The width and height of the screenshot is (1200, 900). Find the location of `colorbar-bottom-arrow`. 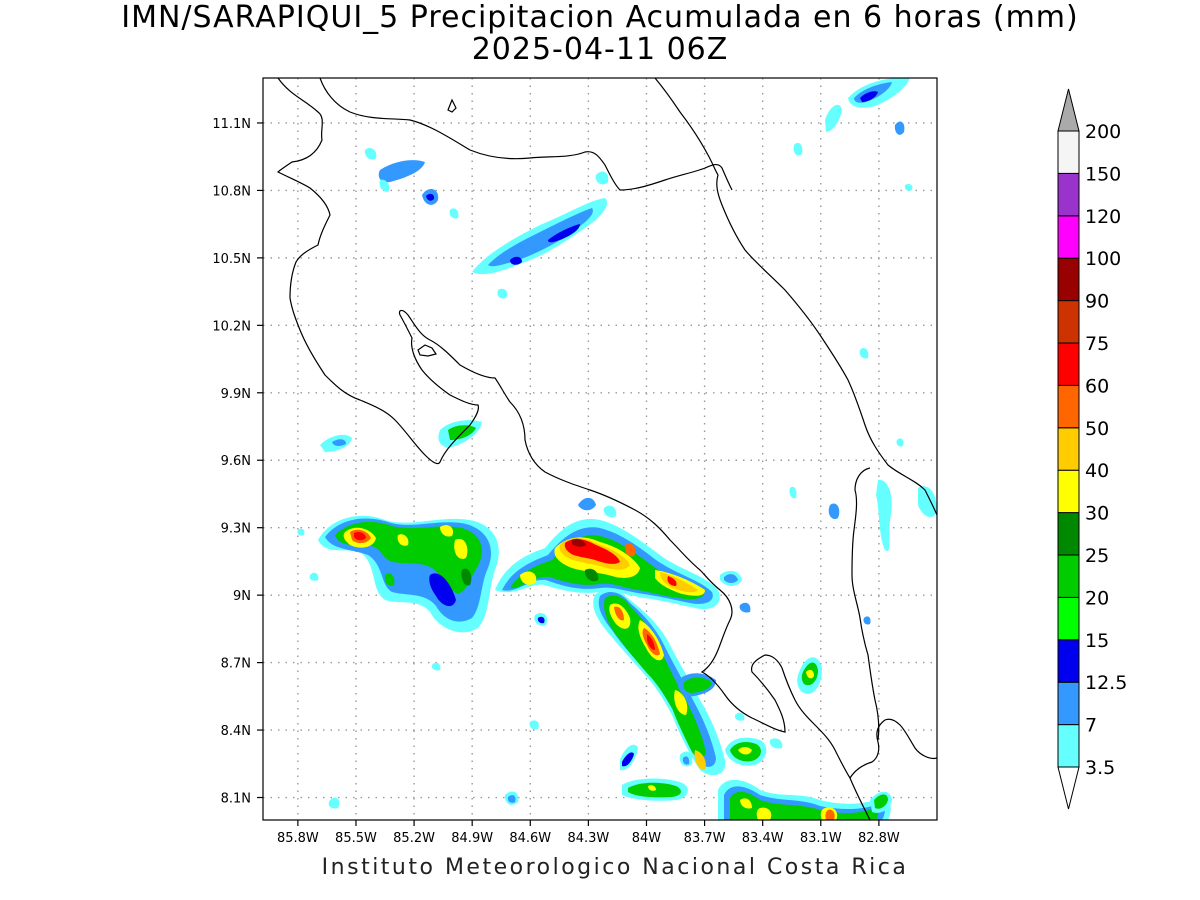

colorbar-bottom-arrow is located at coordinates (1068, 788).